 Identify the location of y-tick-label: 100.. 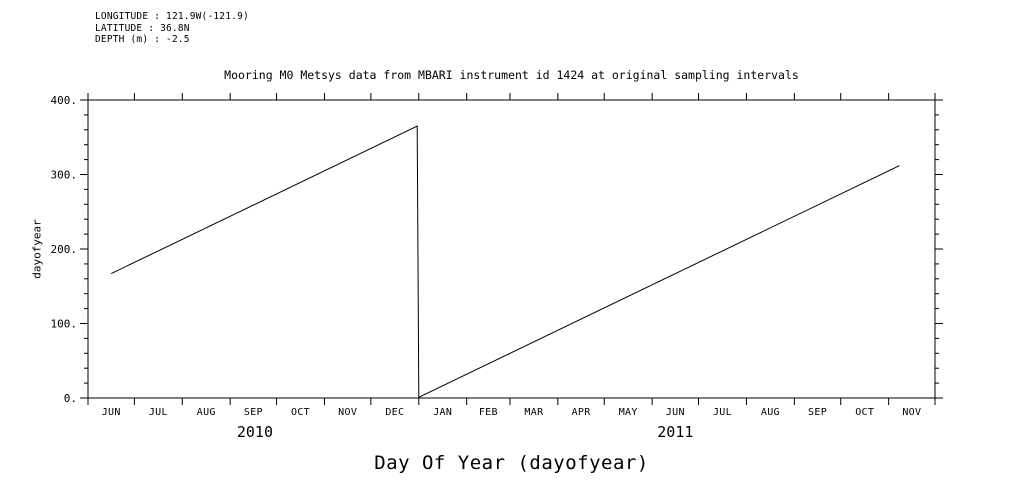
(64, 324).